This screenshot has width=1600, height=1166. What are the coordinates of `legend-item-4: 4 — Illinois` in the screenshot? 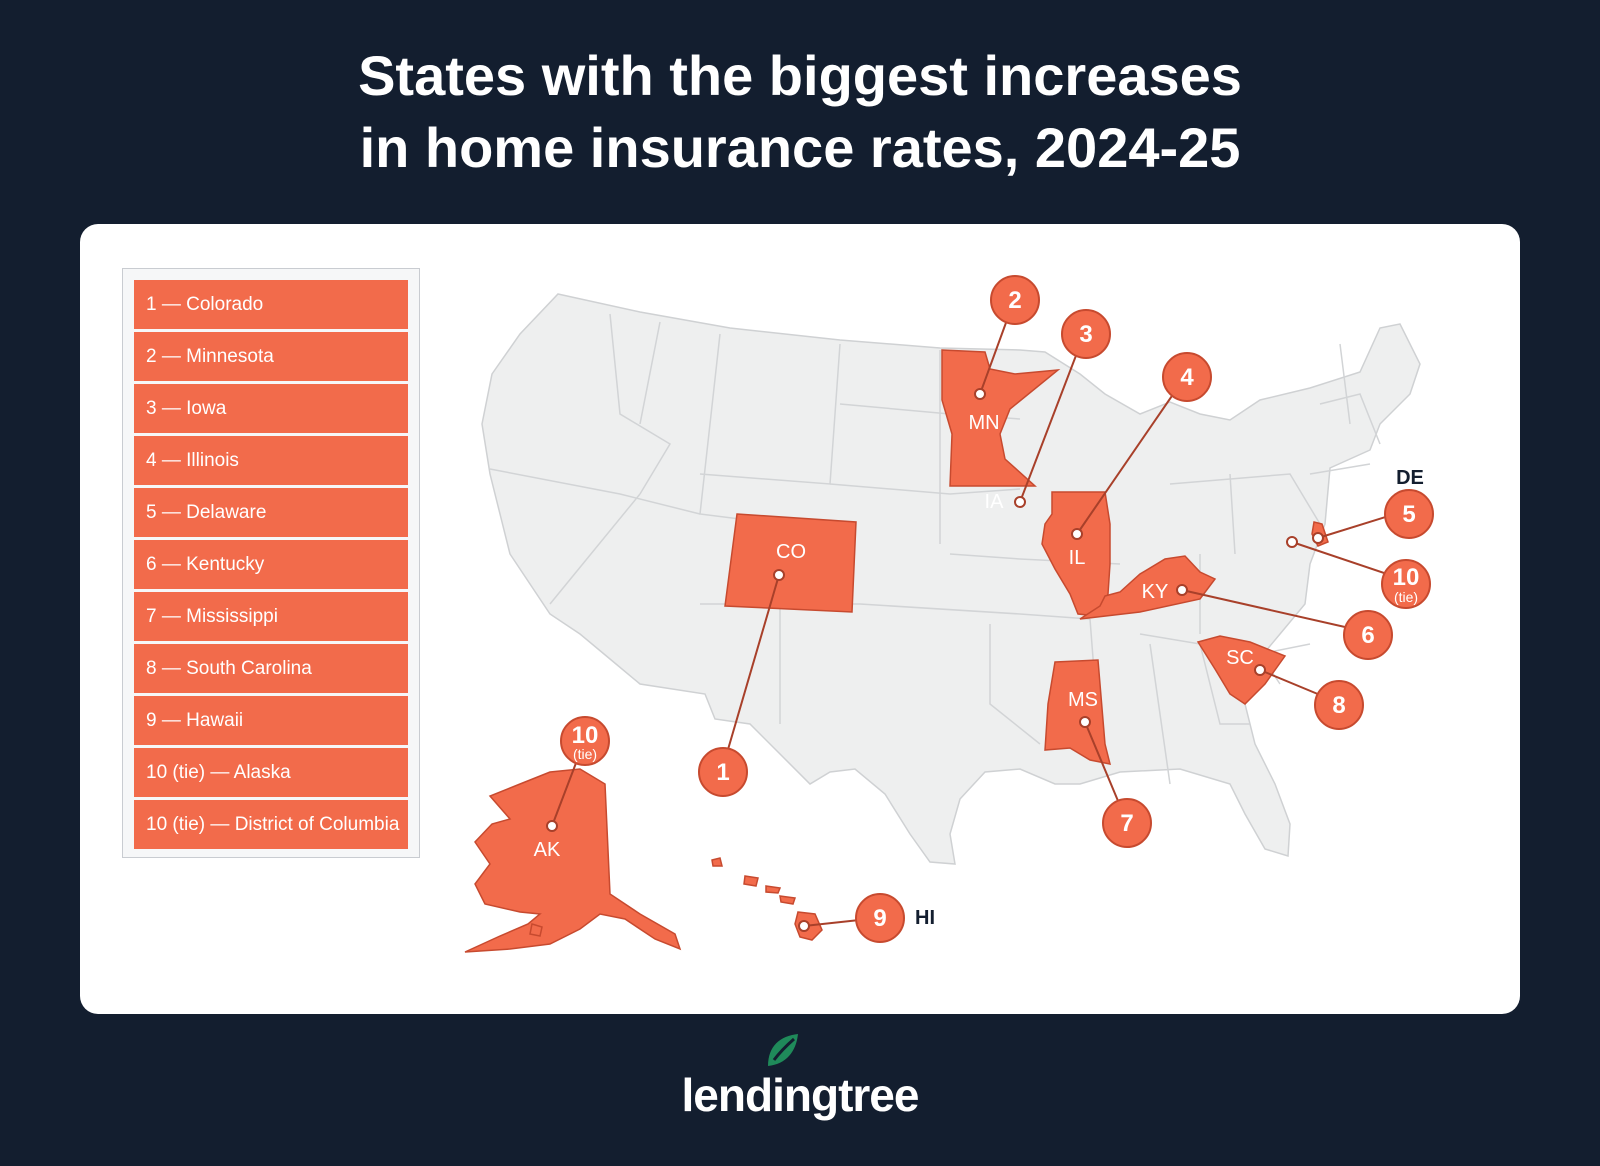 It's located at (271, 460).